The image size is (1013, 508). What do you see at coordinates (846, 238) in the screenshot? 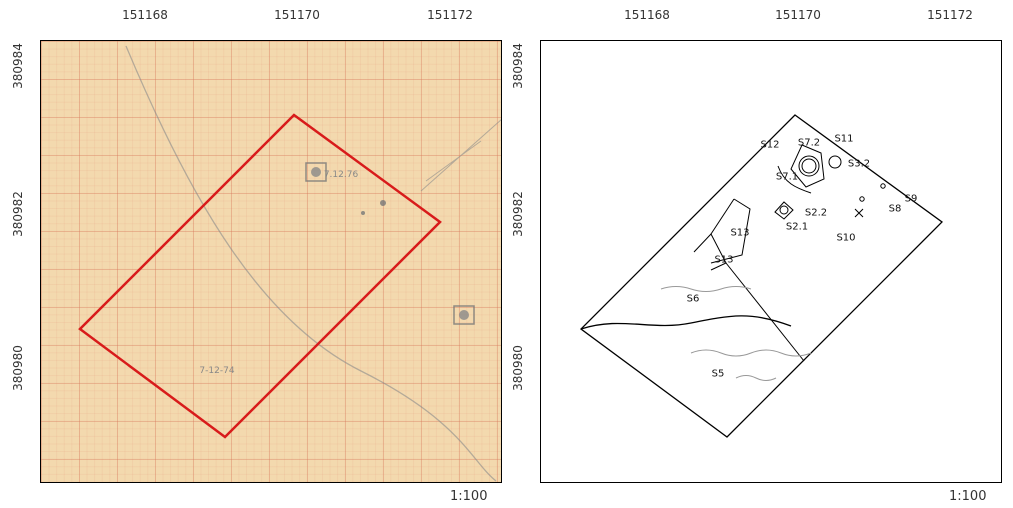
I see `feature-label: S10` at bounding box center [846, 238].